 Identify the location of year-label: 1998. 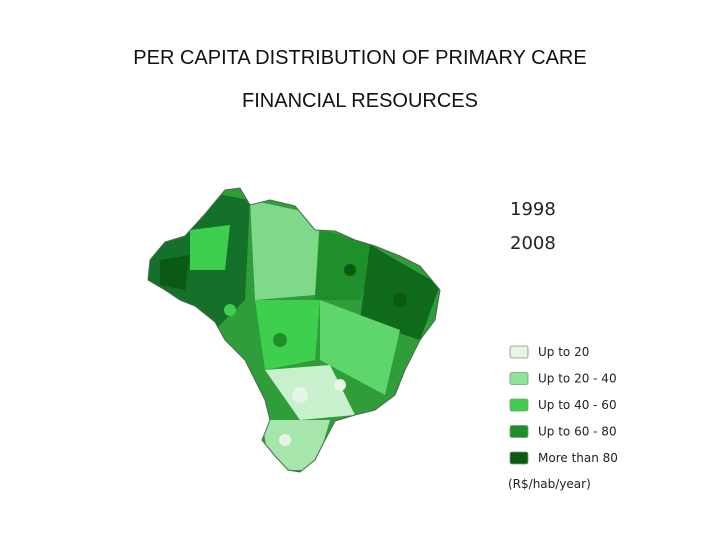
(533, 209).